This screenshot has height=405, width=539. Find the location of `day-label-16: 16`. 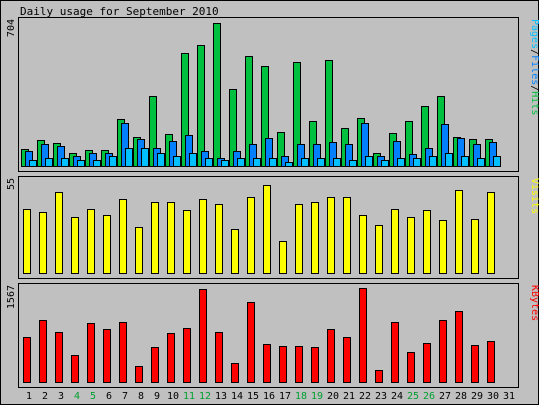

day-label-16: 16 is located at coordinates (269, 396).